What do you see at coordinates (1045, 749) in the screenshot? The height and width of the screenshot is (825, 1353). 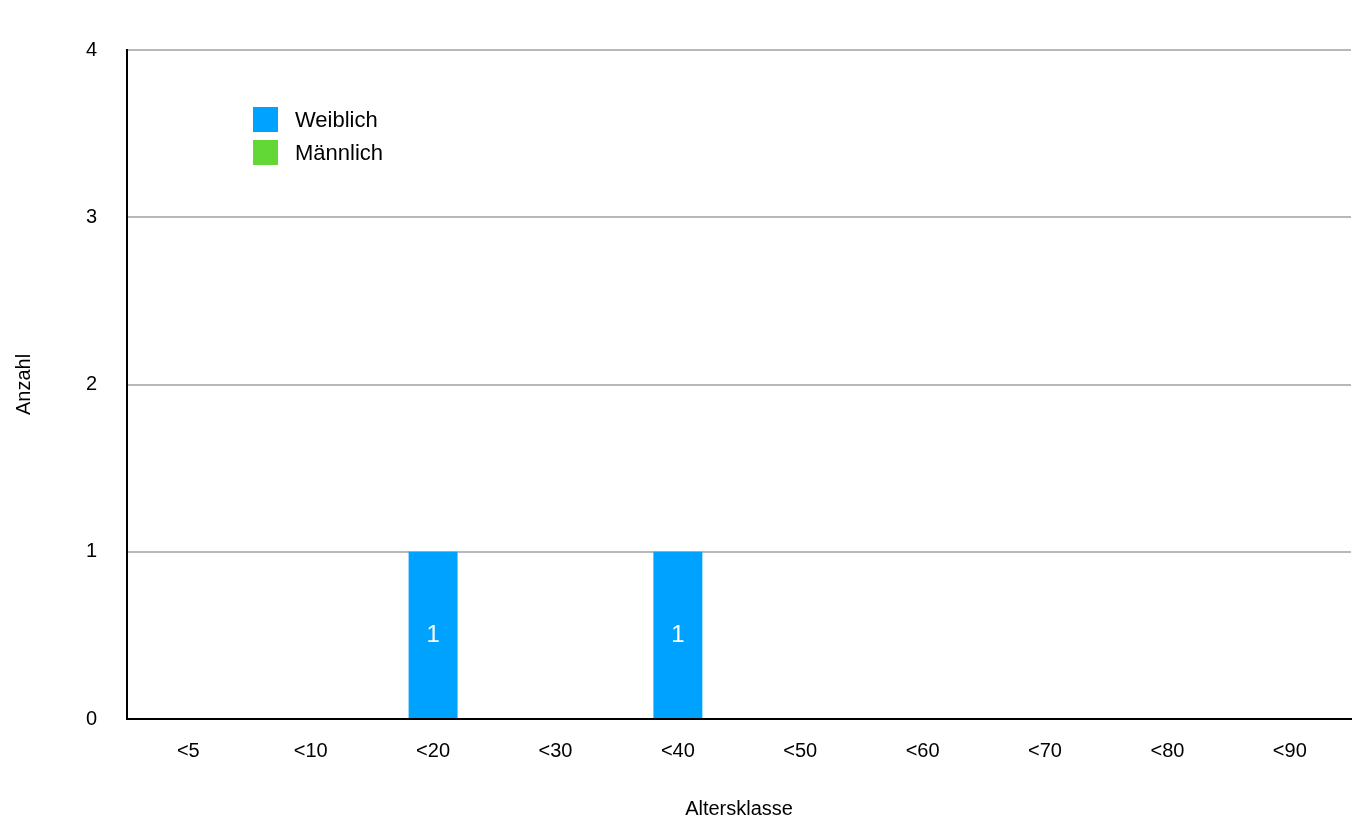 I see `x-tick-label: <70` at bounding box center [1045, 749].